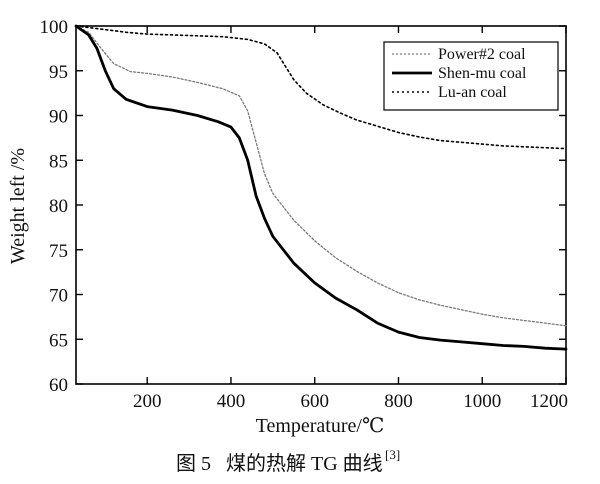 This screenshot has width=600, height=484. I want to click on x-tick-label: 800, so click(398, 401).